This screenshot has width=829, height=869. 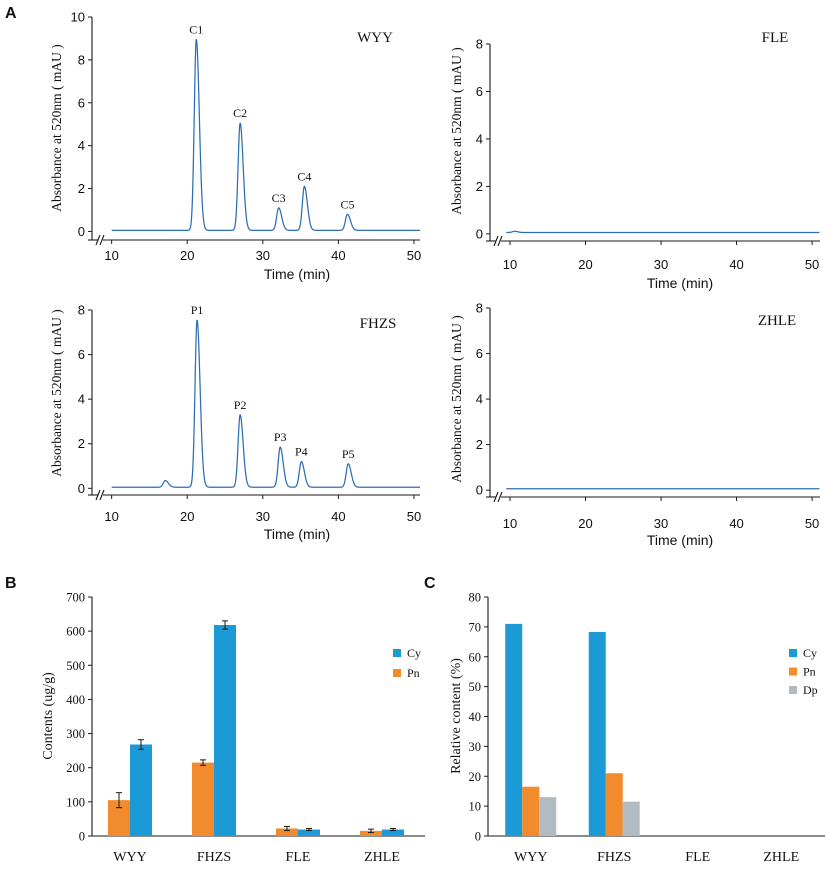 What do you see at coordinates (810, 690) in the screenshot?
I see `relative-legend-label-dp: Dp` at bounding box center [810, 690].